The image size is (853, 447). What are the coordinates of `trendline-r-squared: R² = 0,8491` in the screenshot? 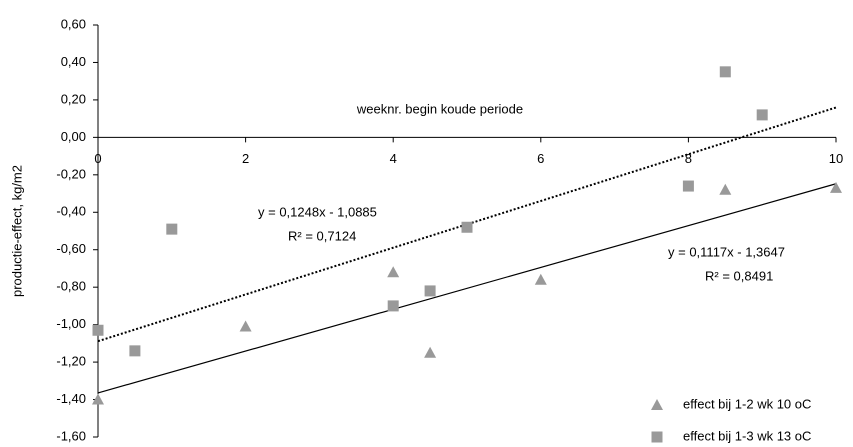 It's located at (739, 275).